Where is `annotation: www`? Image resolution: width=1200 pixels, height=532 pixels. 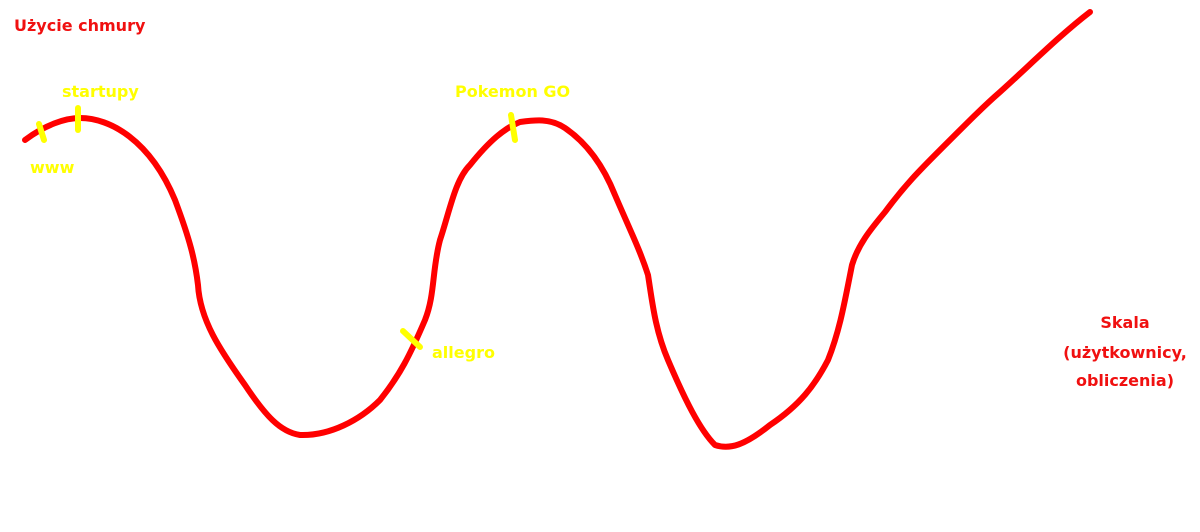
annotation: www is located at coordinates (52, 167).